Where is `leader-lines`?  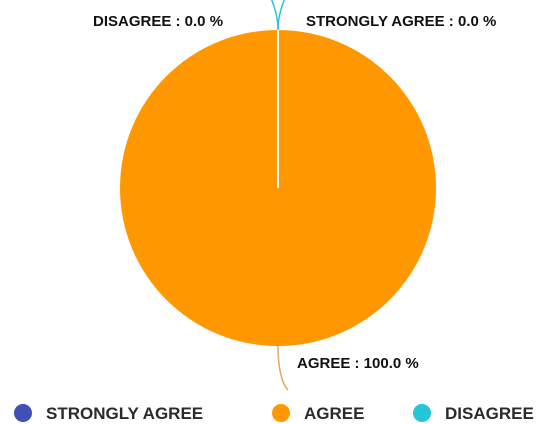 leader-lines is located at coordinates (279, 195).